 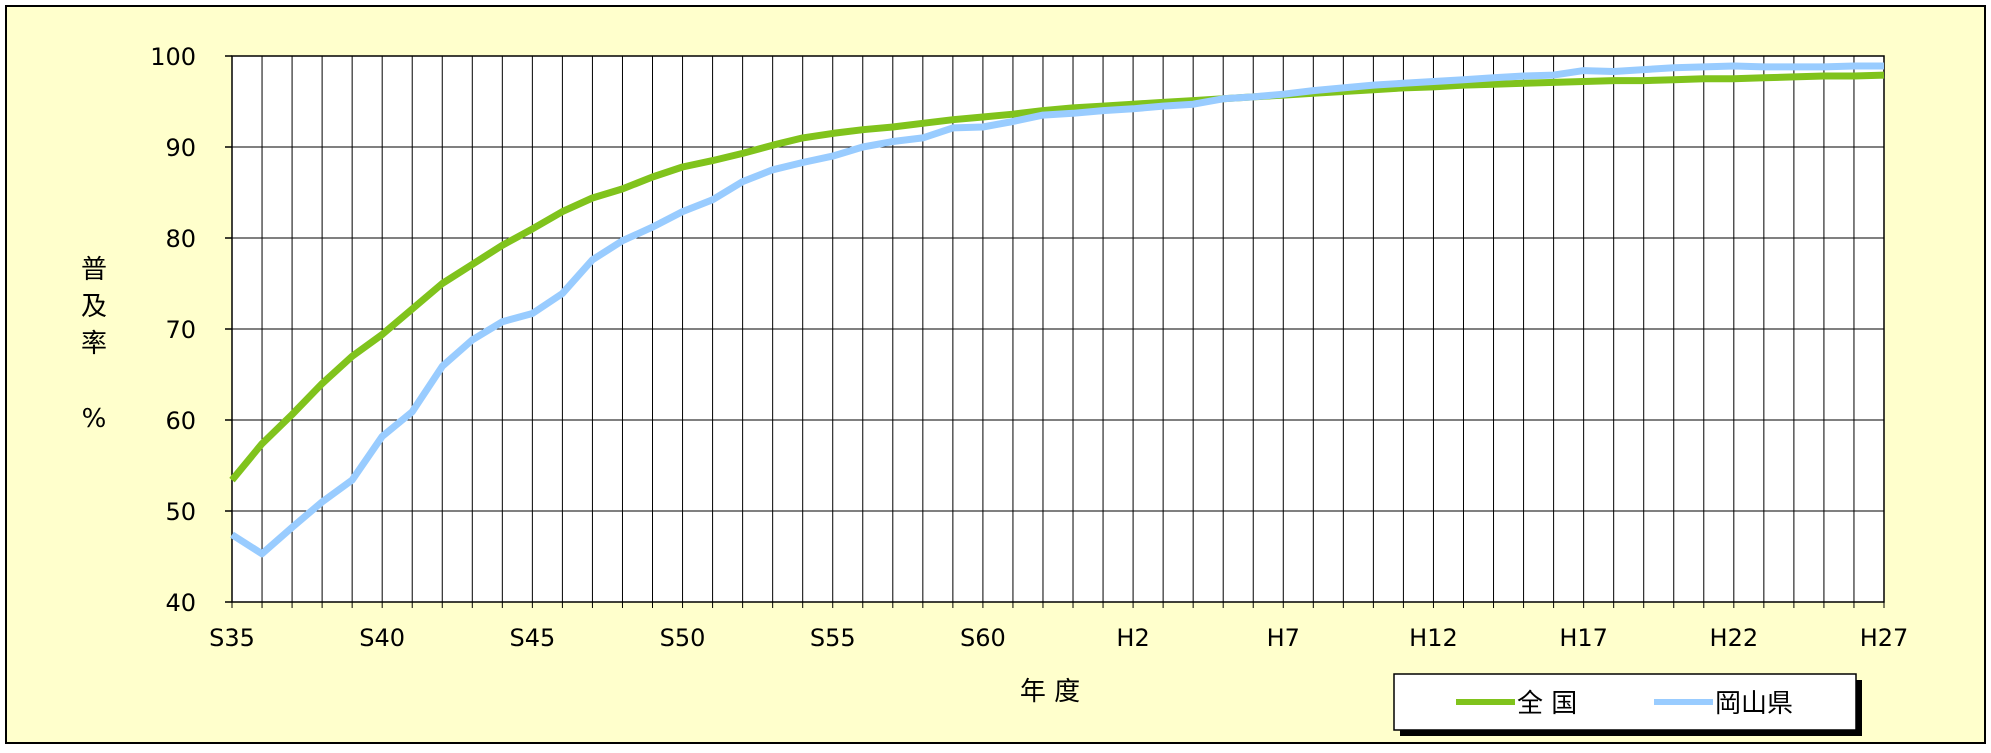 I want to click on x-tick-label: S35, so click(x=232, y=638).